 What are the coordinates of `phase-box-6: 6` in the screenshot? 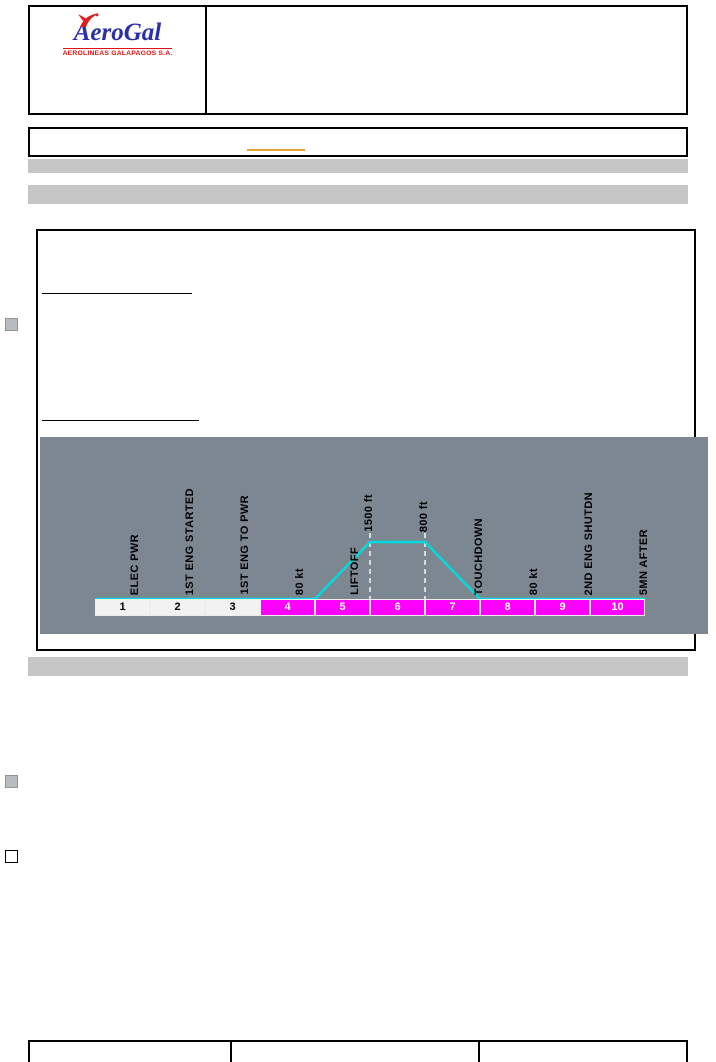 It's located at (397, 607).